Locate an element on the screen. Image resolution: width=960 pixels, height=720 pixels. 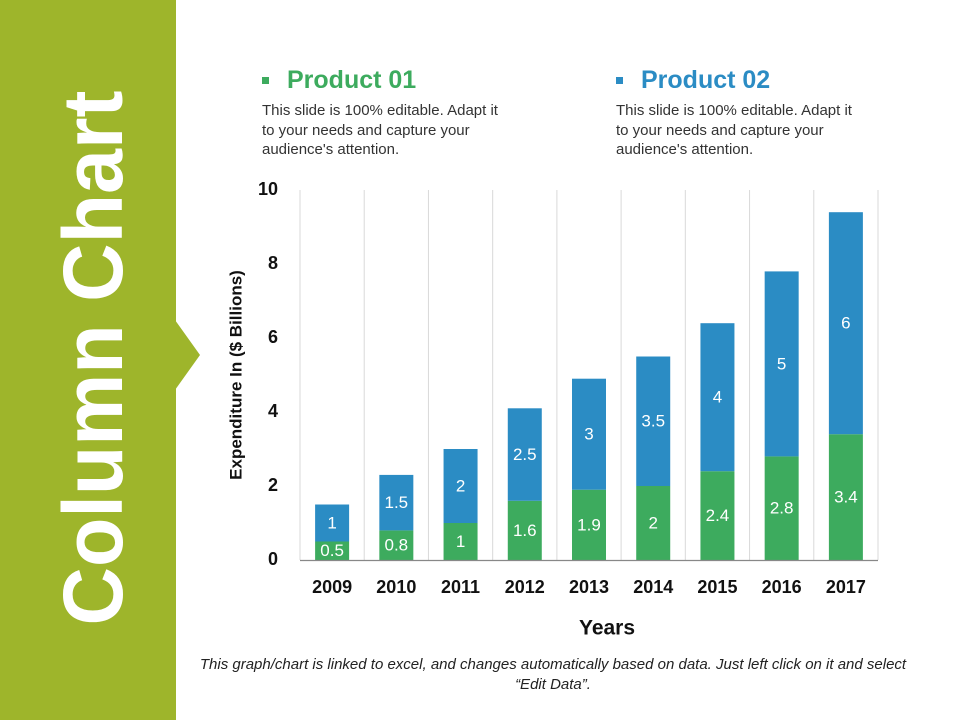
data-label: 1.9 is located at coordinates (589, 524).